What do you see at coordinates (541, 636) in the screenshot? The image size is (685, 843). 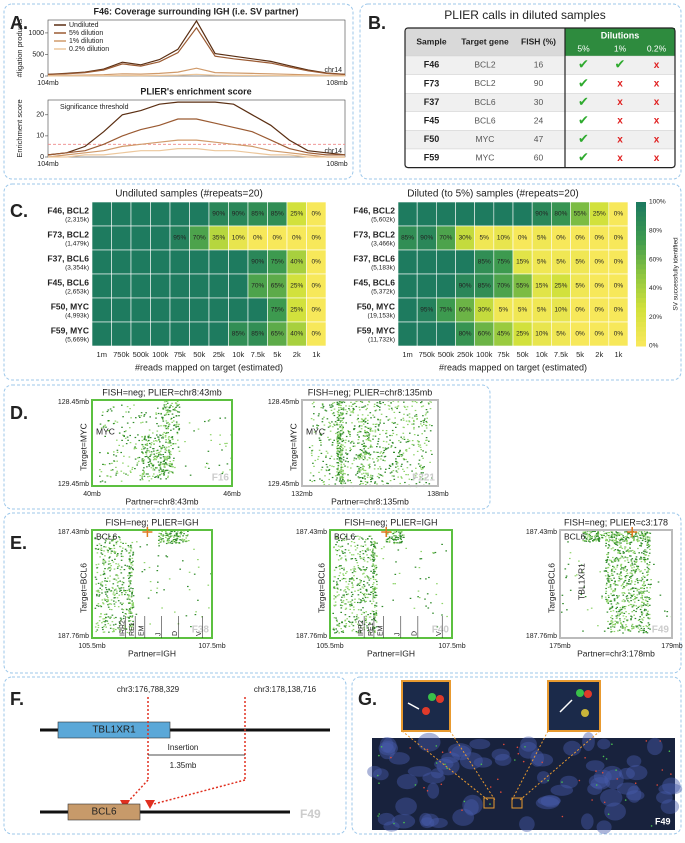 I see `y-tick-label: 187.76mb` at bounding box center [541, 636].